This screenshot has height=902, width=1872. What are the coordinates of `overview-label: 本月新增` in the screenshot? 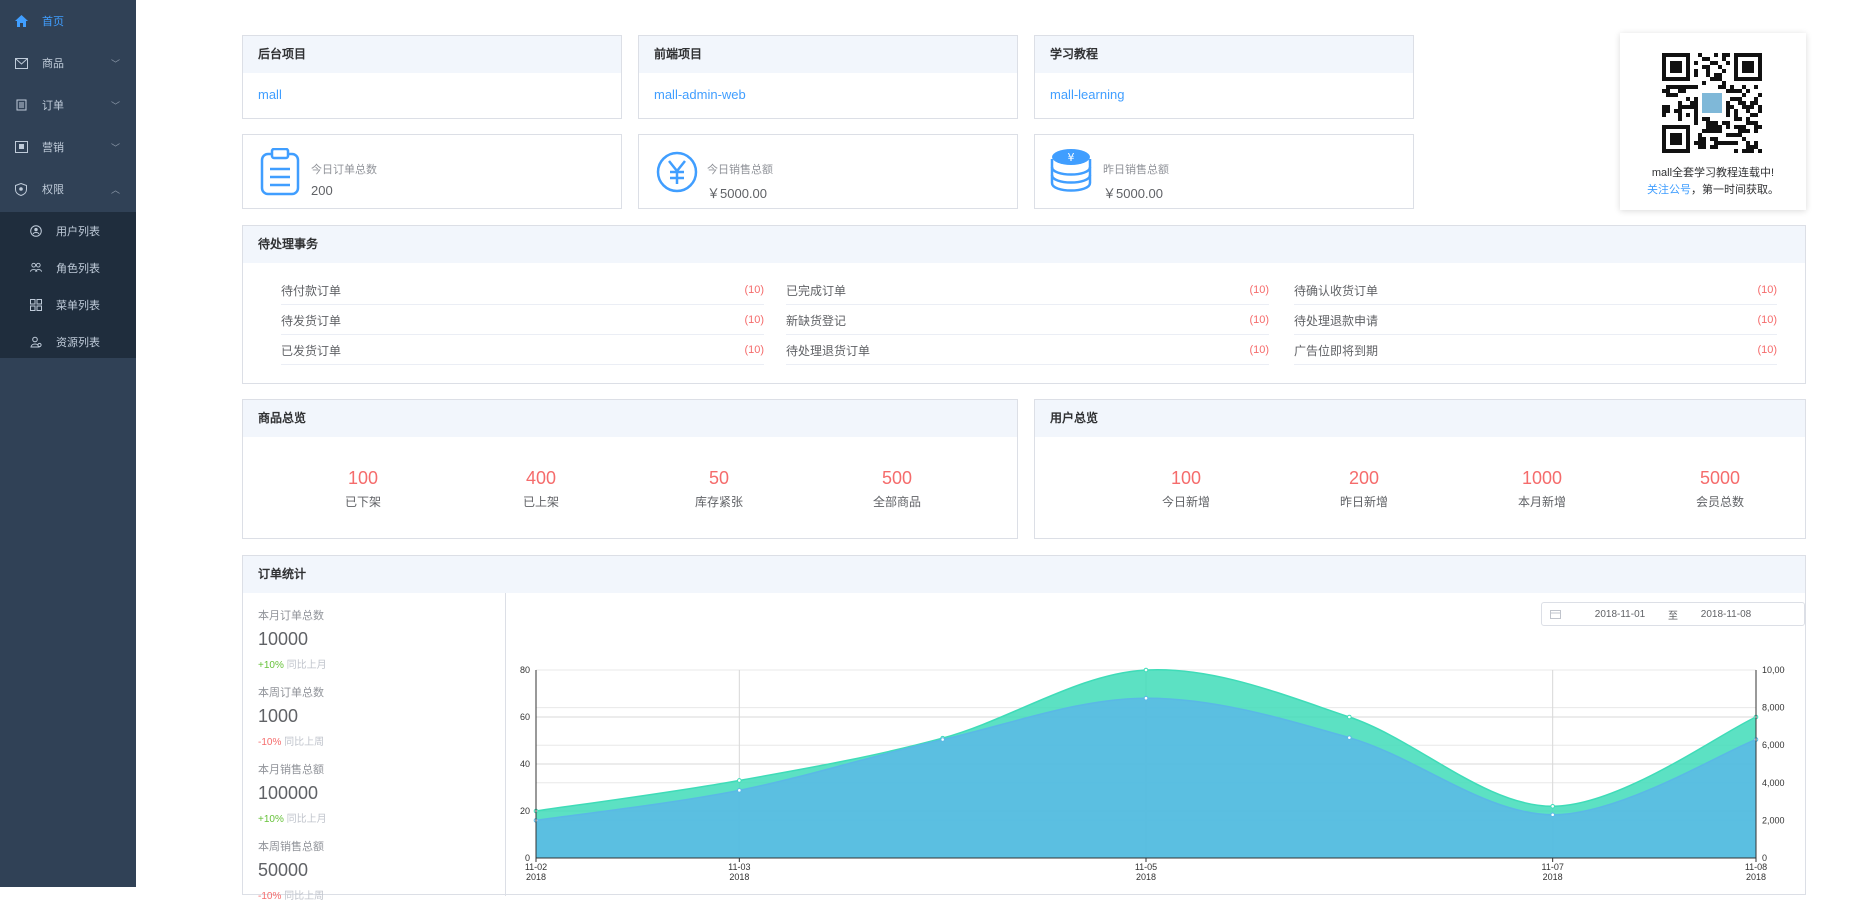 It's located at (1541, 502).